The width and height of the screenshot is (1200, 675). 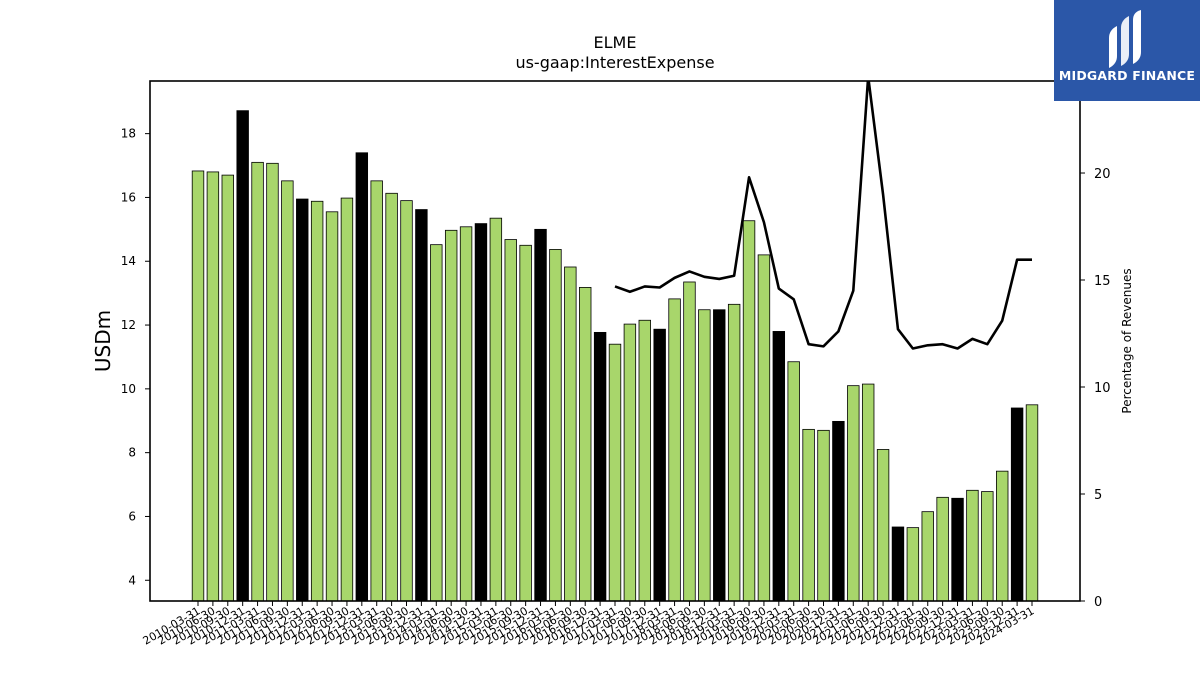 What do you see at coordinates (1102, 174) in the screenshot?
I see `y-right-tick-label: 20` at bounding box center [1102, 174].